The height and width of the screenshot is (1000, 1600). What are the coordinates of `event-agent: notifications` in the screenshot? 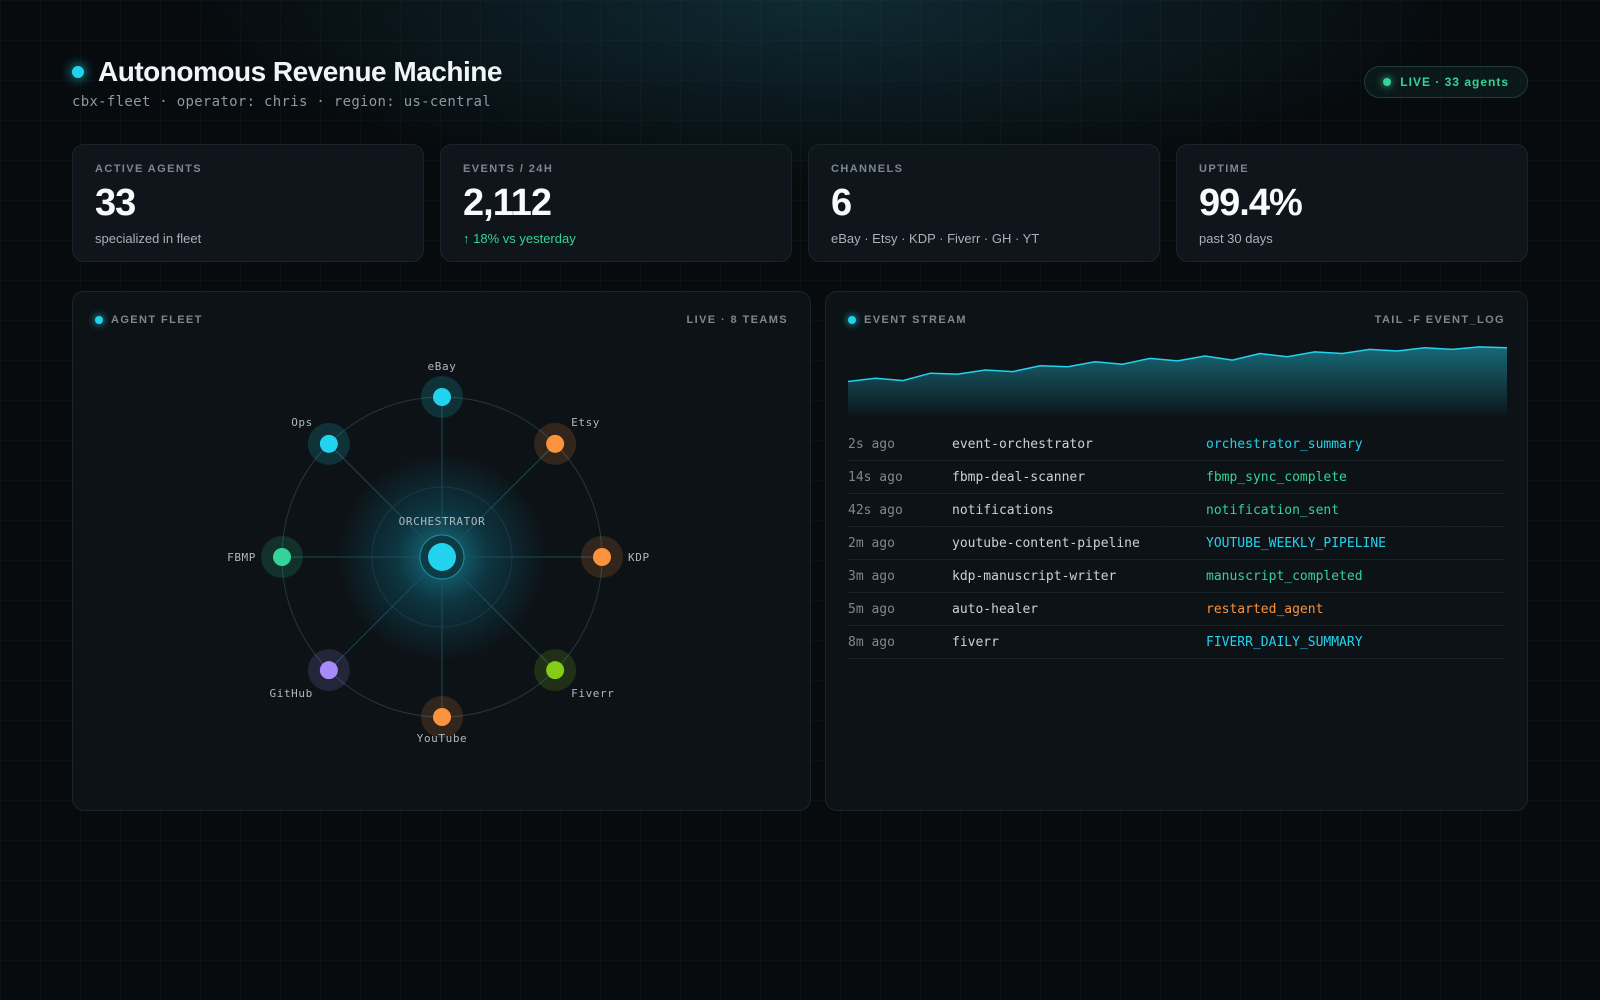 It's located at (1003, 510).